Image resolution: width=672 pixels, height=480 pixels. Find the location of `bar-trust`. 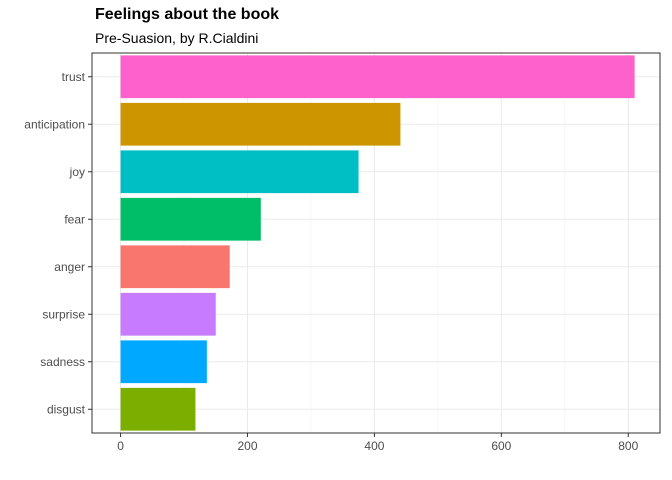

bar-trust is located at coordinates (377, 77).